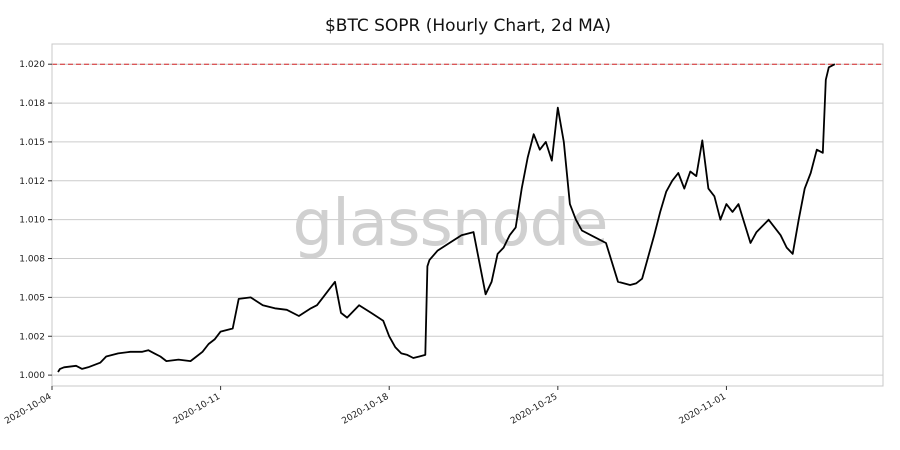 The height and width of the screenshot is (450, 900). Describe the element at coordinates (703, 409) in the screenshot. I see `xtick-label: 2020-11-01` at that location.